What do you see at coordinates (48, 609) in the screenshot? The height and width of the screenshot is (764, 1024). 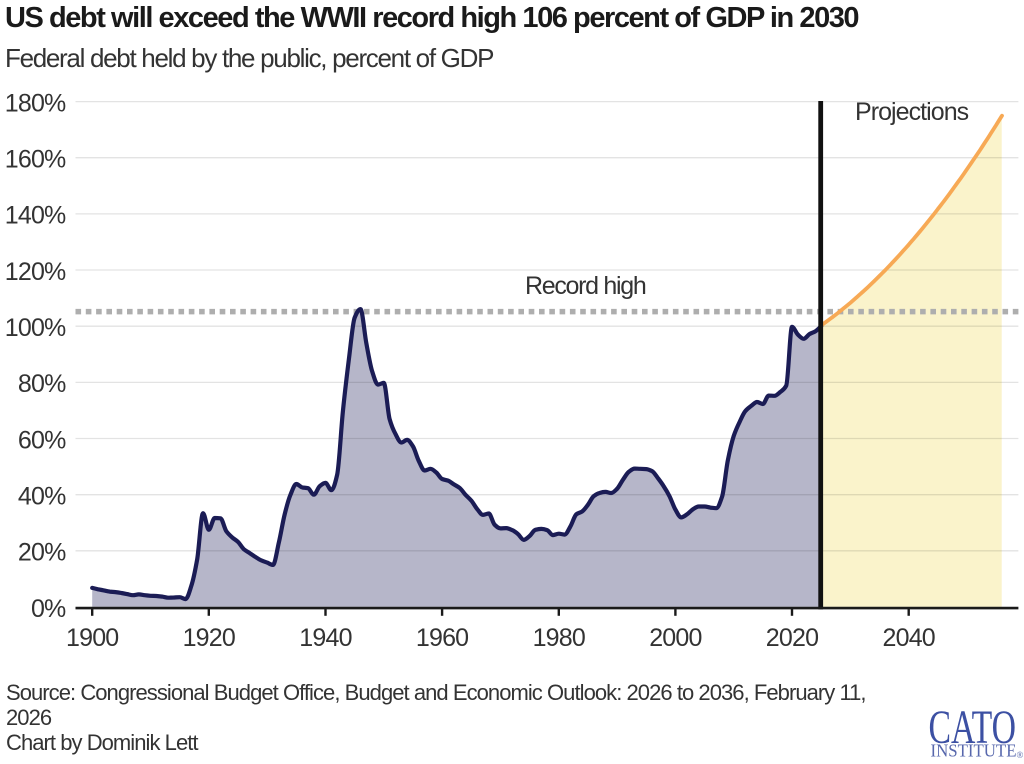 I see `svg-text: 0%` at bounding box center [48, 609].